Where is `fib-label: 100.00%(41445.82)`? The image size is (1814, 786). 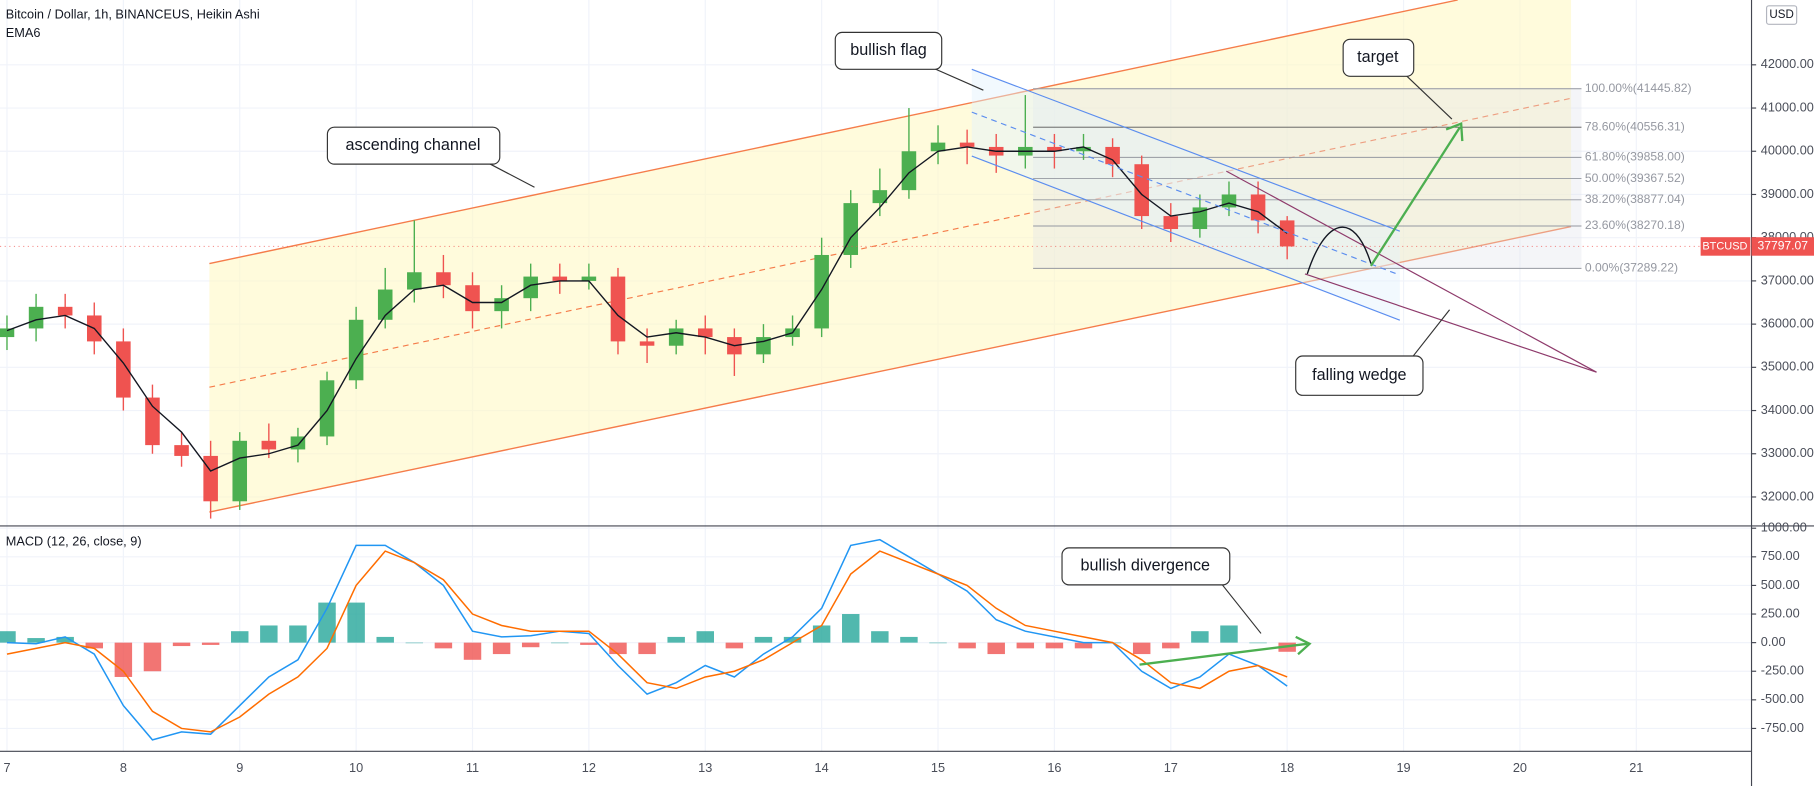 fib-label: 100.00%(41445.82) is located at coordinates (1638, 88).